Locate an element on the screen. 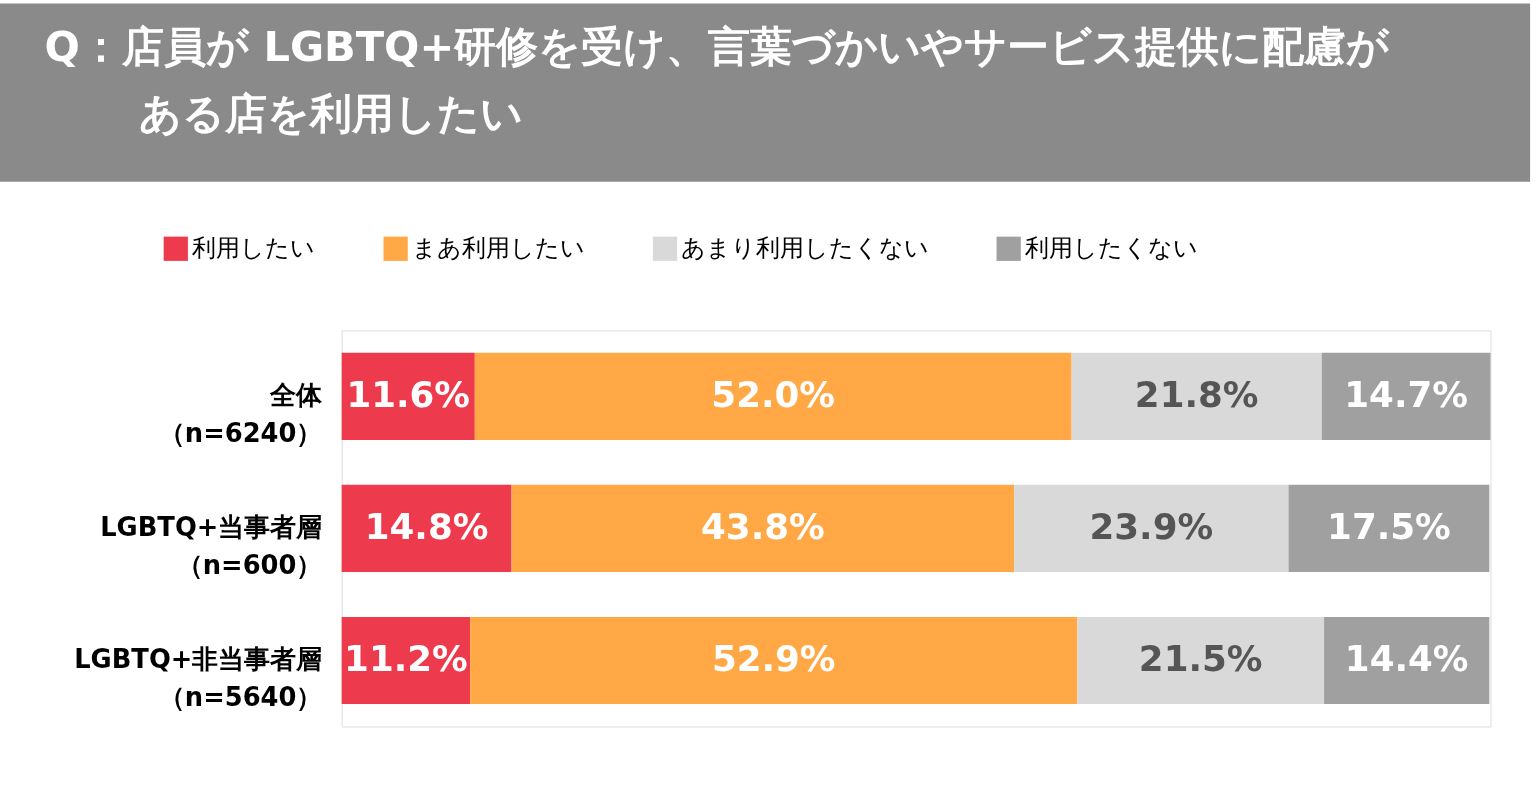 The width and height of the screenshot is (1540, 800). data-label: 21.5% is located at coordinates (1200, 659).